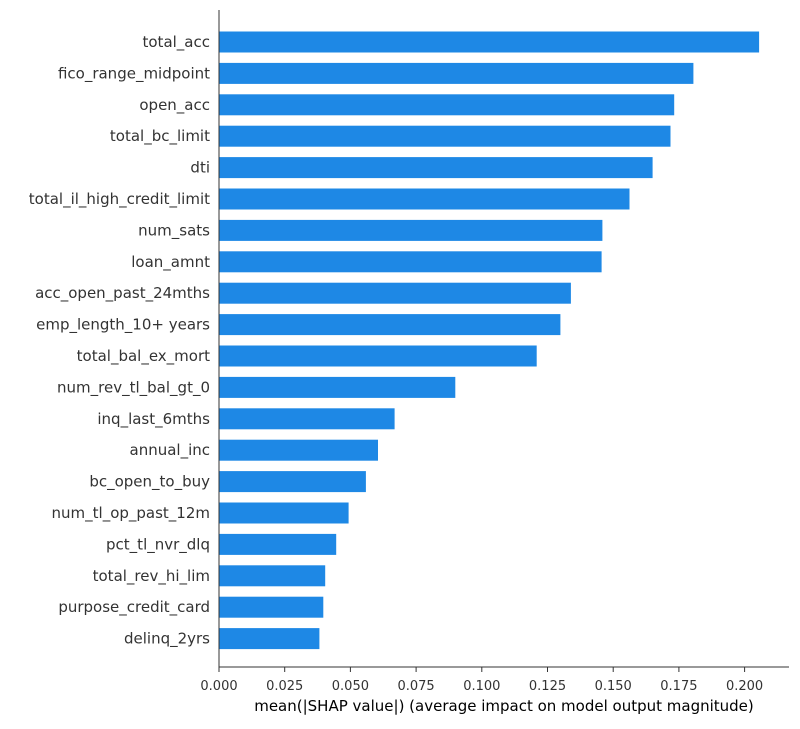 This screenshot has height=729, width=800. Describe the element at coordinates (158, 544) in the screenshot. I see `category-label: pct_tl_nvr_dlq` at that location.